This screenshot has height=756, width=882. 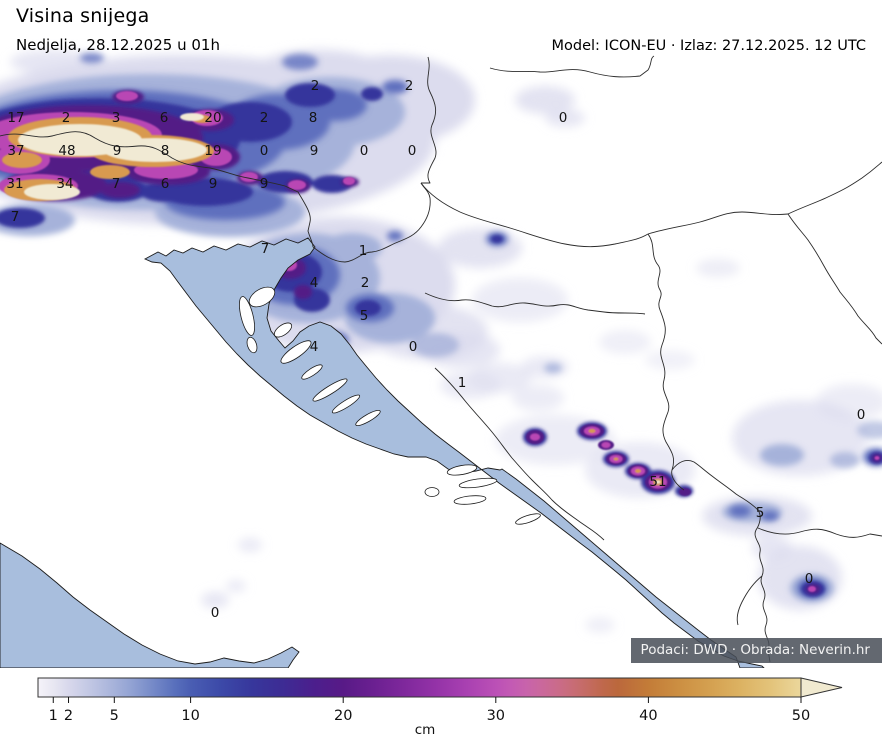 I want to click on colorbar-tick-label: 20, so click(x=343, y=716).